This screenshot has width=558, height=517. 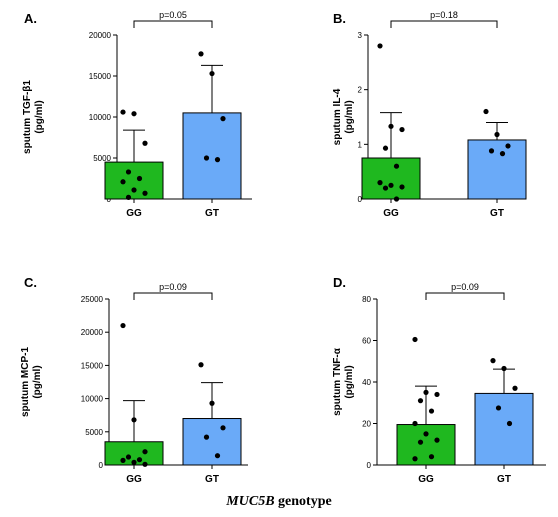 I want to click on y-tick-label: 1, so click(x=360, y=144).